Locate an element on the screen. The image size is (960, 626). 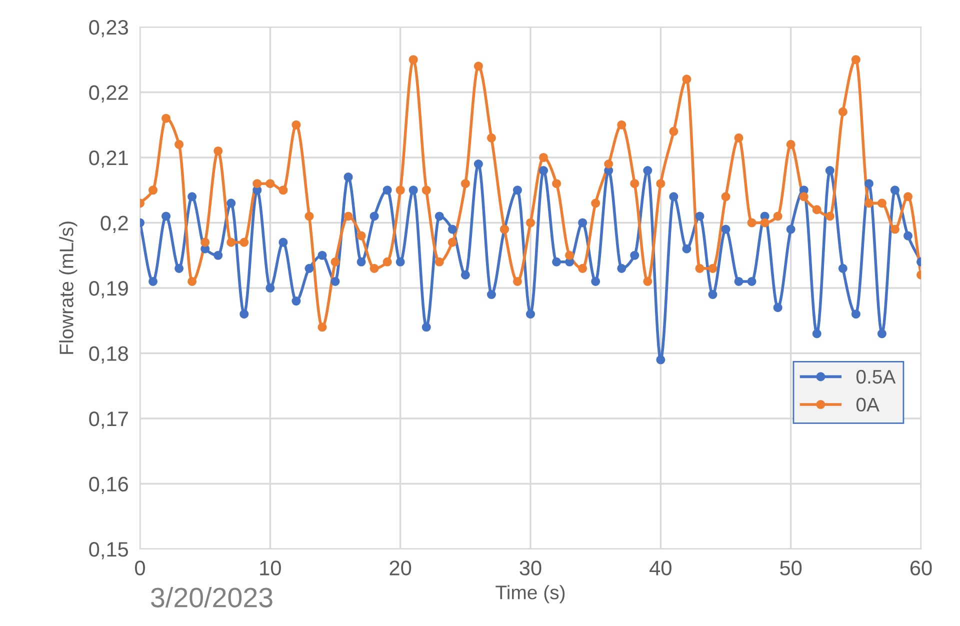
x-tick-label: 0 is located at coordinates (140, 568).